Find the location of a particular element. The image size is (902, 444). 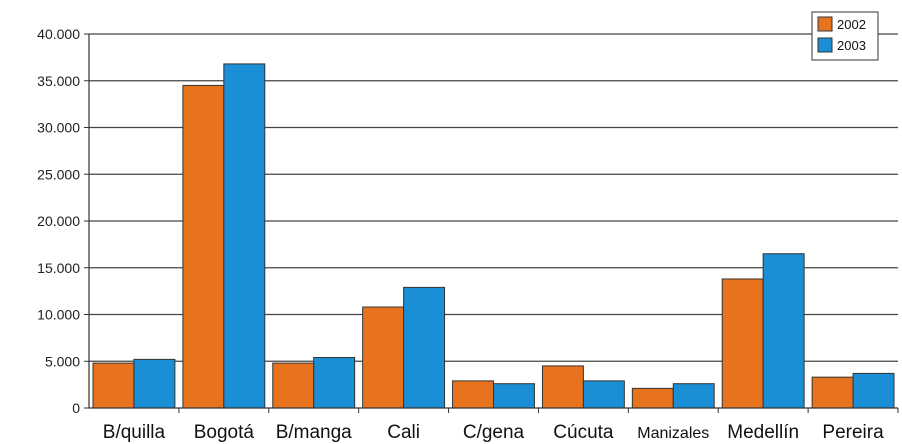

y-tick-label: 20.000 is located at coordinates (58, 221).